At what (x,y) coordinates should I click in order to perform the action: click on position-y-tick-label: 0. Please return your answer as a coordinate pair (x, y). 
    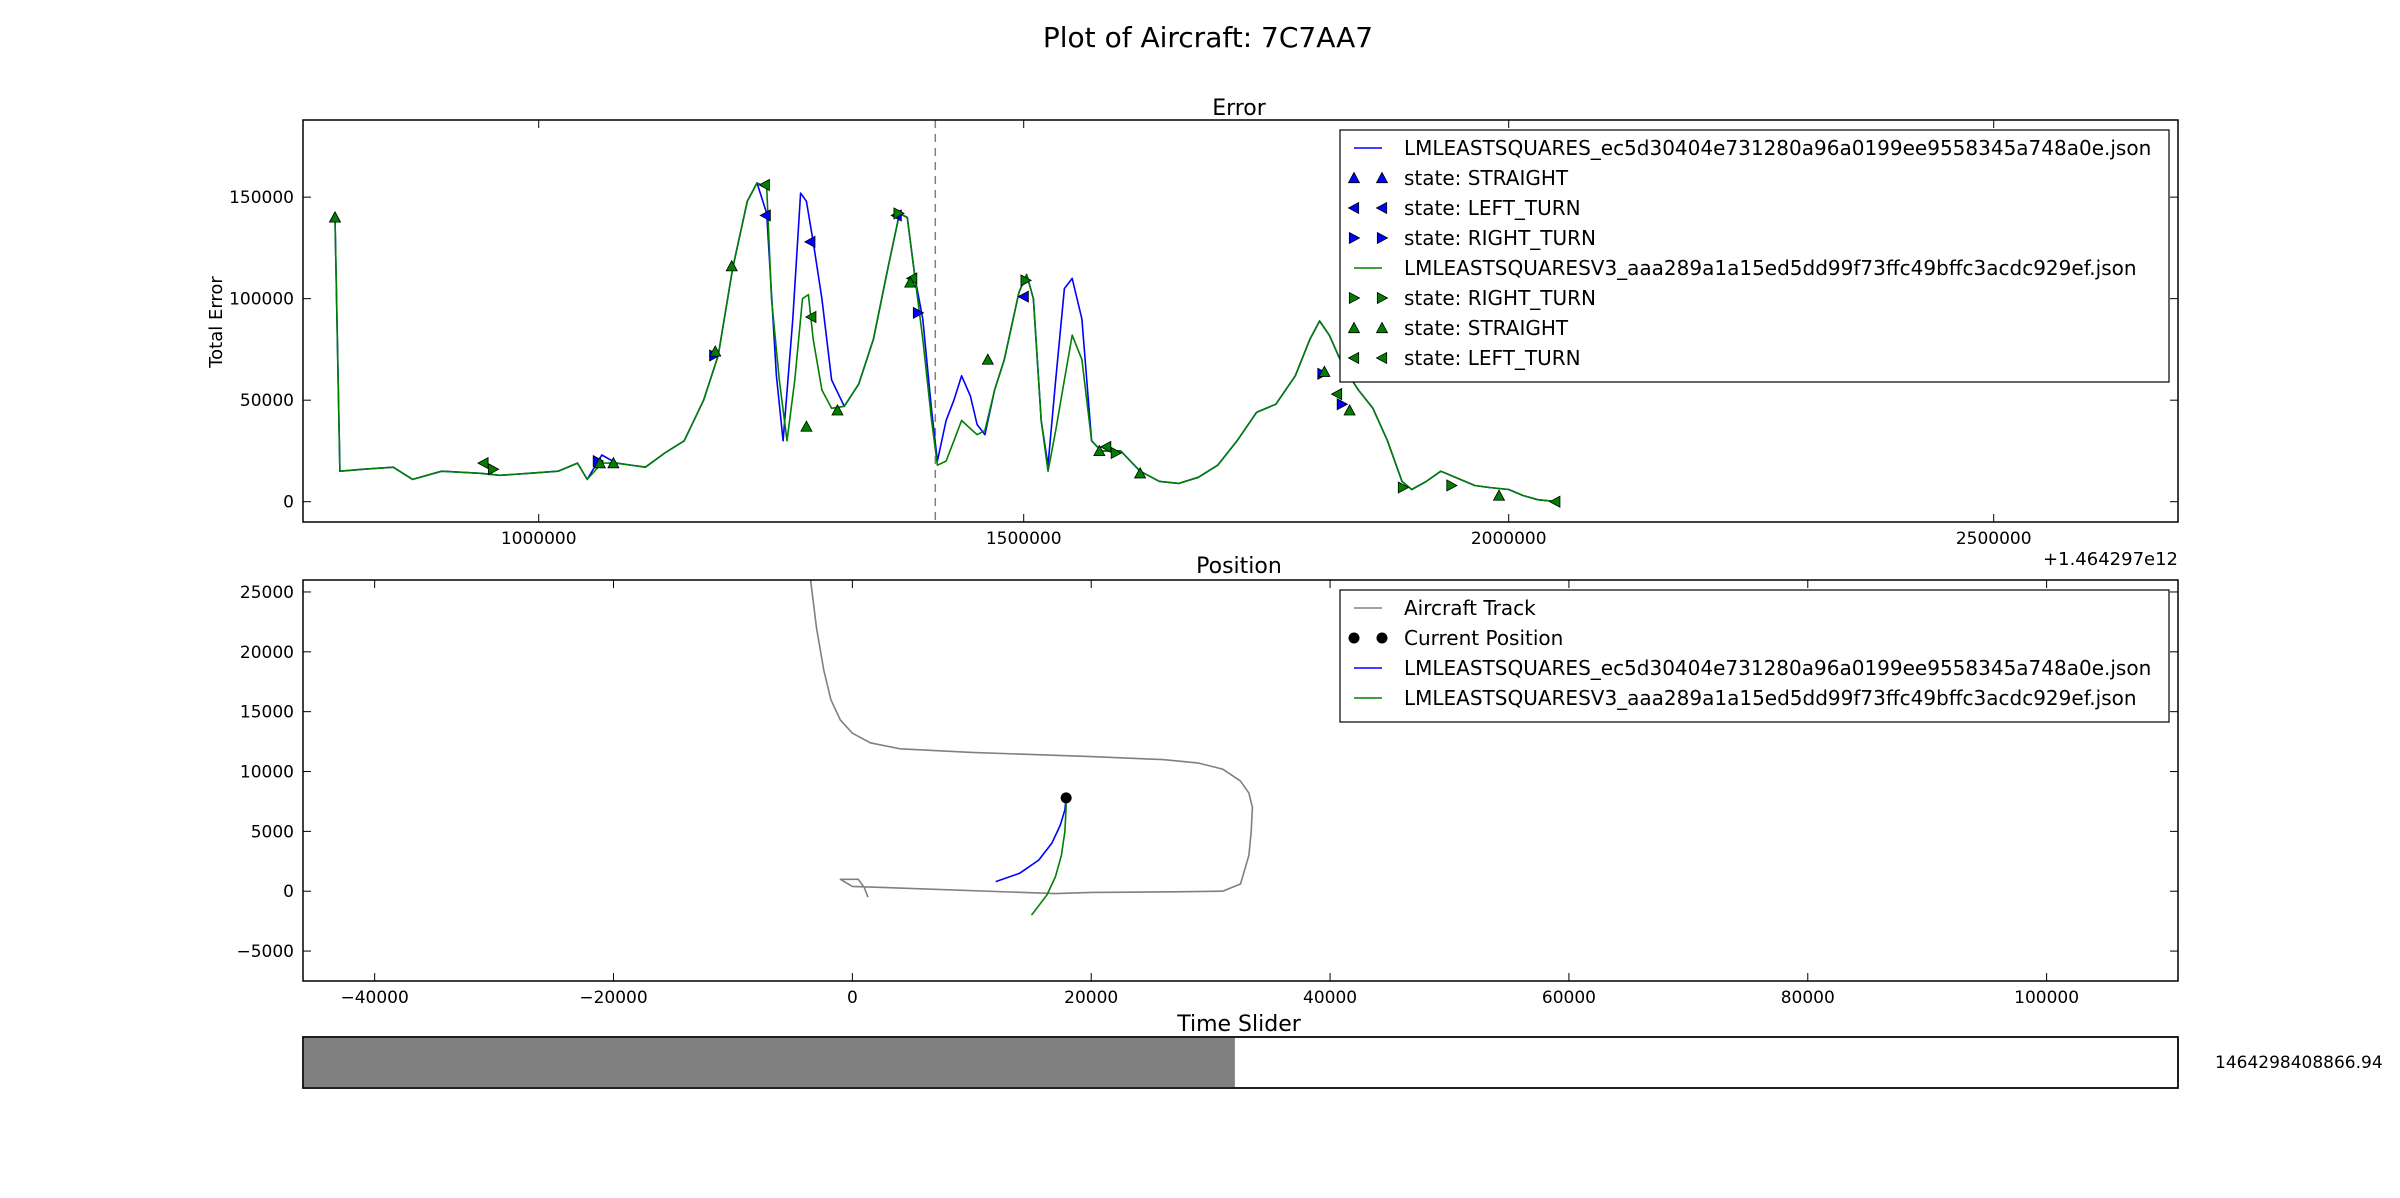
    Looking at the image, I should click on (288, 892).